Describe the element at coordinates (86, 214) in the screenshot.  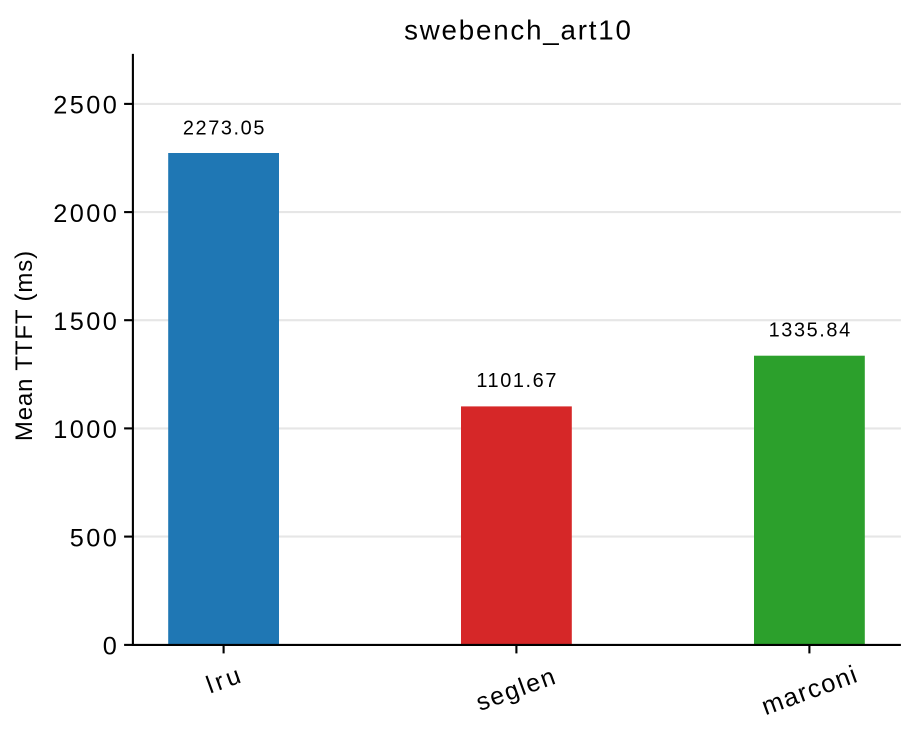
I see `svg-text: 2000` at that location.